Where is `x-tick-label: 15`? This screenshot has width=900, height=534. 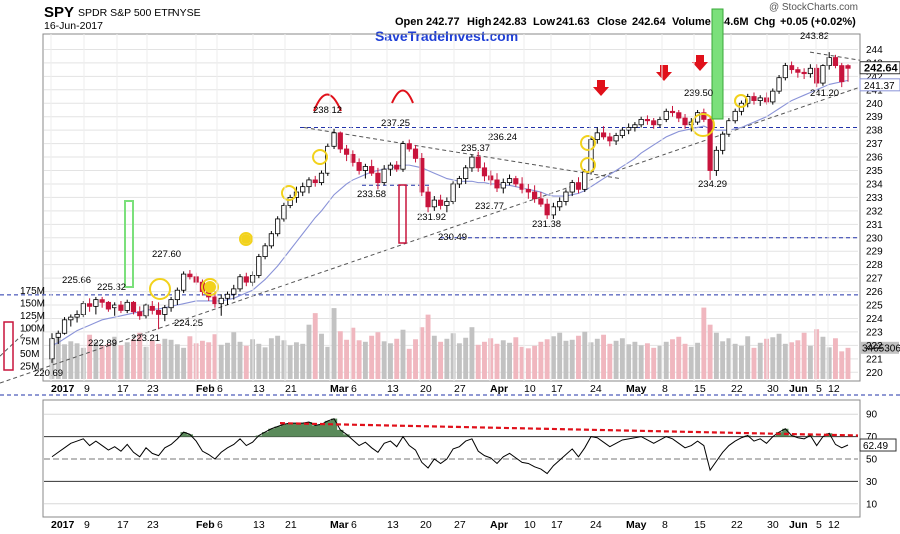
x-tick-label: 15 is located at coordinates (700, 389).